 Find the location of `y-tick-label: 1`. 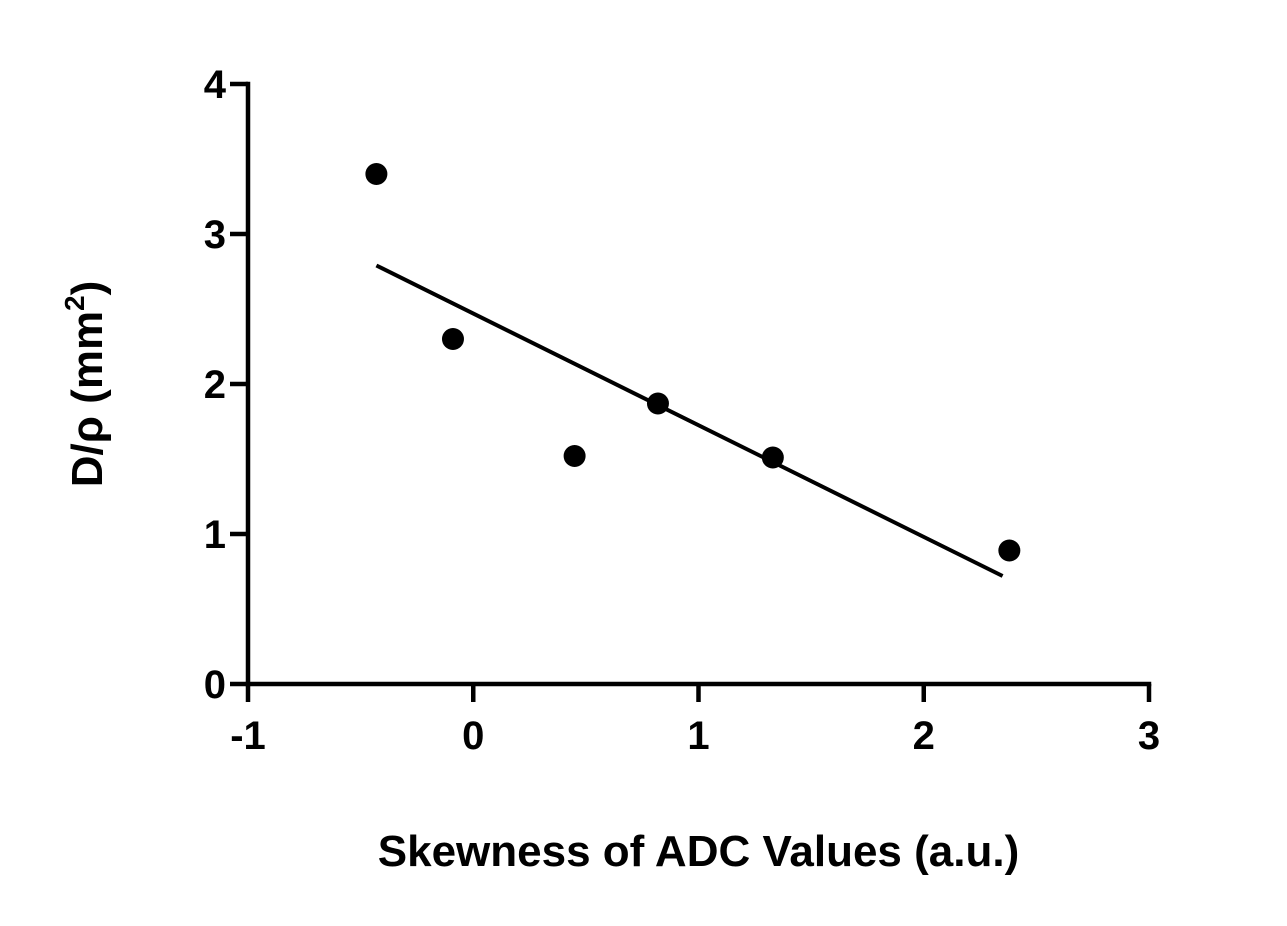

y-tick-label: 1 is located at coordinates (215, 535).